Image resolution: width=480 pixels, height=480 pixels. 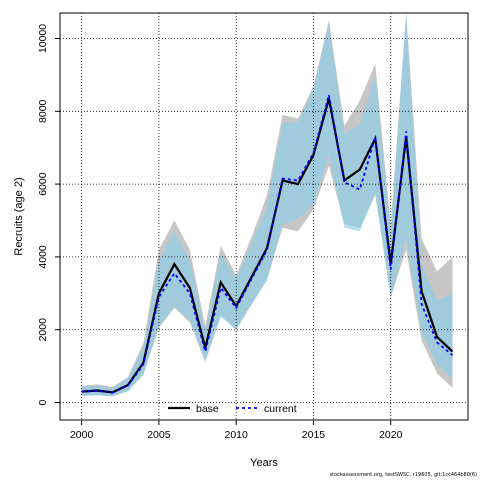 I want to click on y-axis-label: Recruits (age 2), so click(x=19, y=216).